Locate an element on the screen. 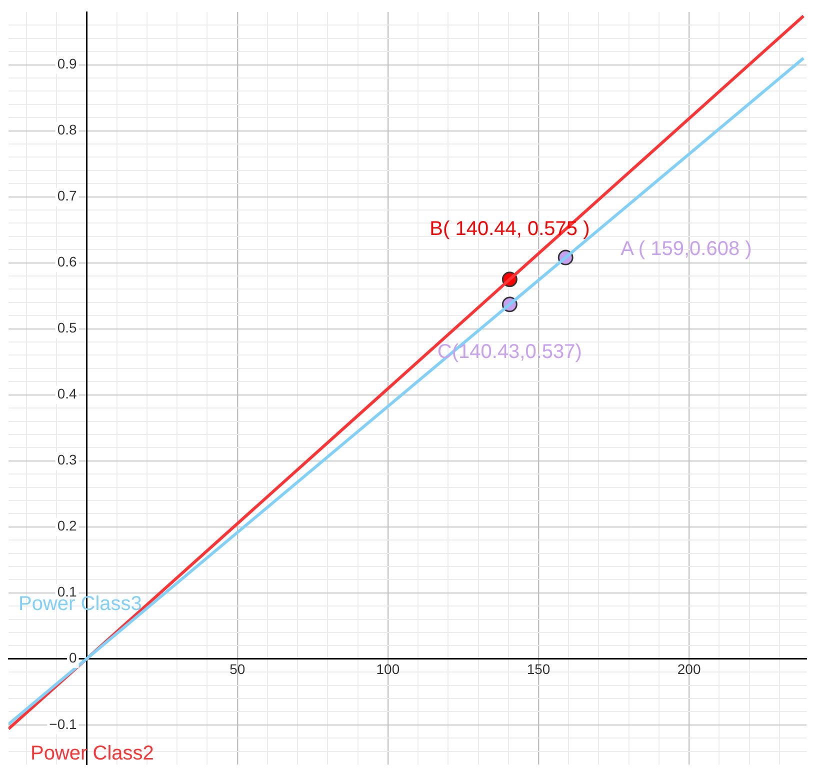  y-tick-label: 0.6 is located at coordinates (67, 262).